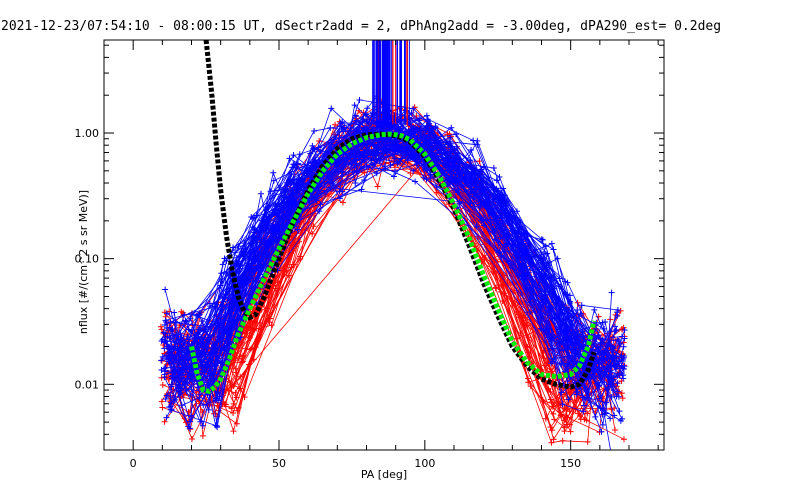 This screenshot has width=800, height=500. I want to click on x-tick-label: 0, so click(133, 463).